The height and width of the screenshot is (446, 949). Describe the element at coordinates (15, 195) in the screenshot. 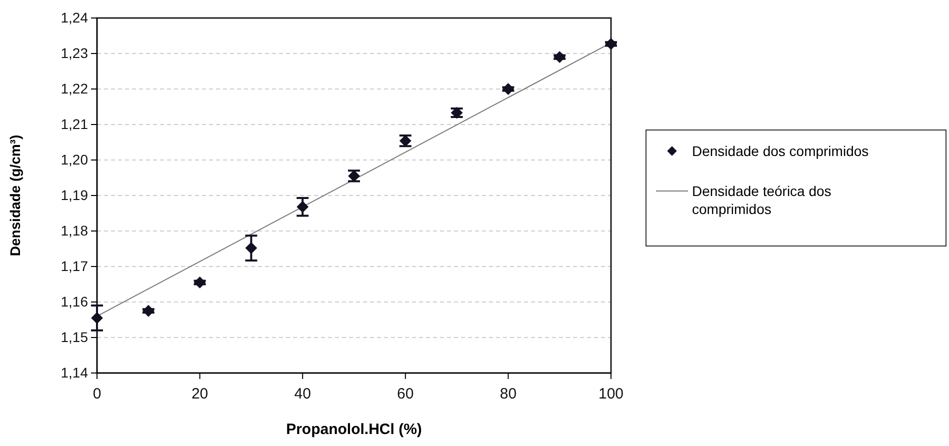

I see `y-axis-title: Densidade (g/cm³)` at that location.